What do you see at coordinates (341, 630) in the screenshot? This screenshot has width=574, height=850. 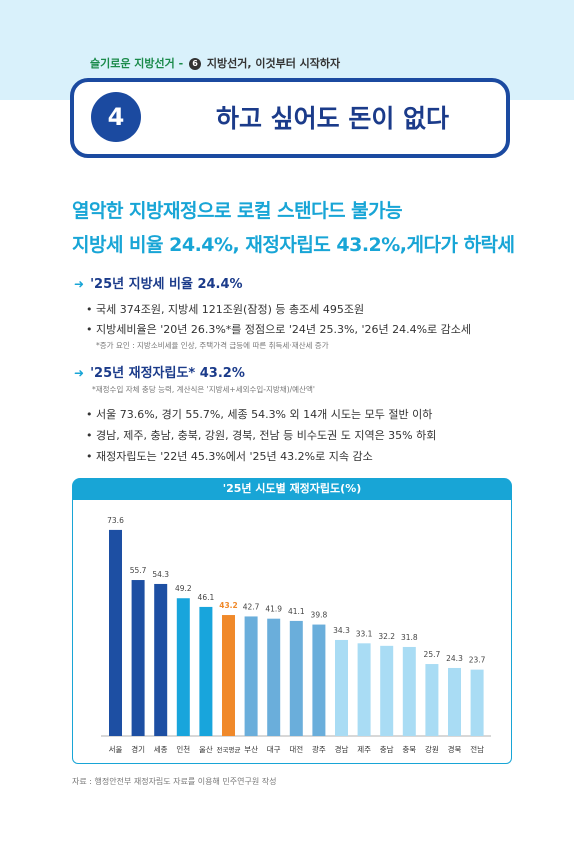 I see `bar-value-label: 34.3` at bounding box center [341, 630].